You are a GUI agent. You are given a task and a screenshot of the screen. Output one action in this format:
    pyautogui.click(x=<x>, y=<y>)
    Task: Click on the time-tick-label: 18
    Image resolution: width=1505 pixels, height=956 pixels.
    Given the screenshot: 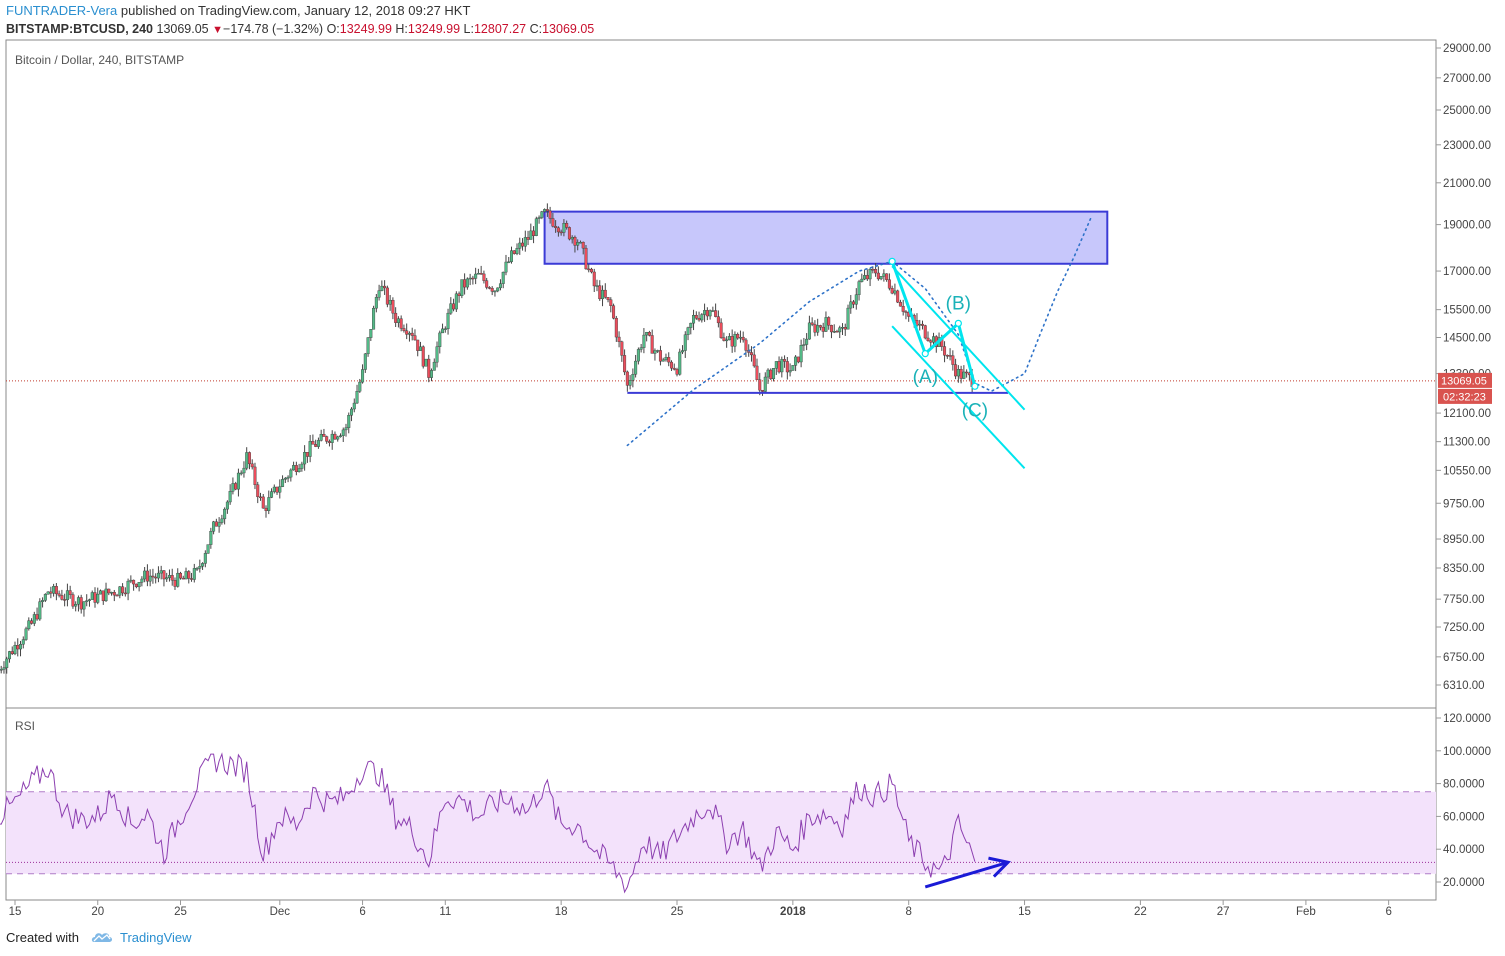 What is the action you would take?
    pyautogui.click(x=561, y=912)
    